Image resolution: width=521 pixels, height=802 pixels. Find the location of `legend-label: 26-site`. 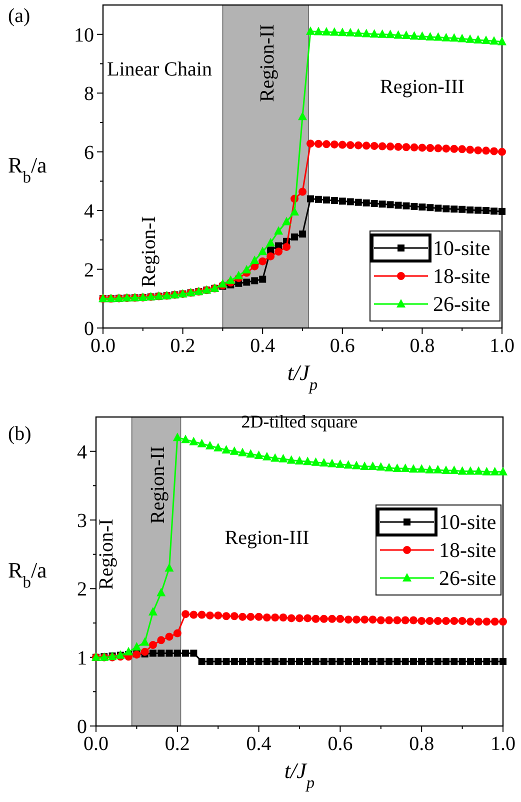

legend-label: 26-site is located at coordinates (467, 578).